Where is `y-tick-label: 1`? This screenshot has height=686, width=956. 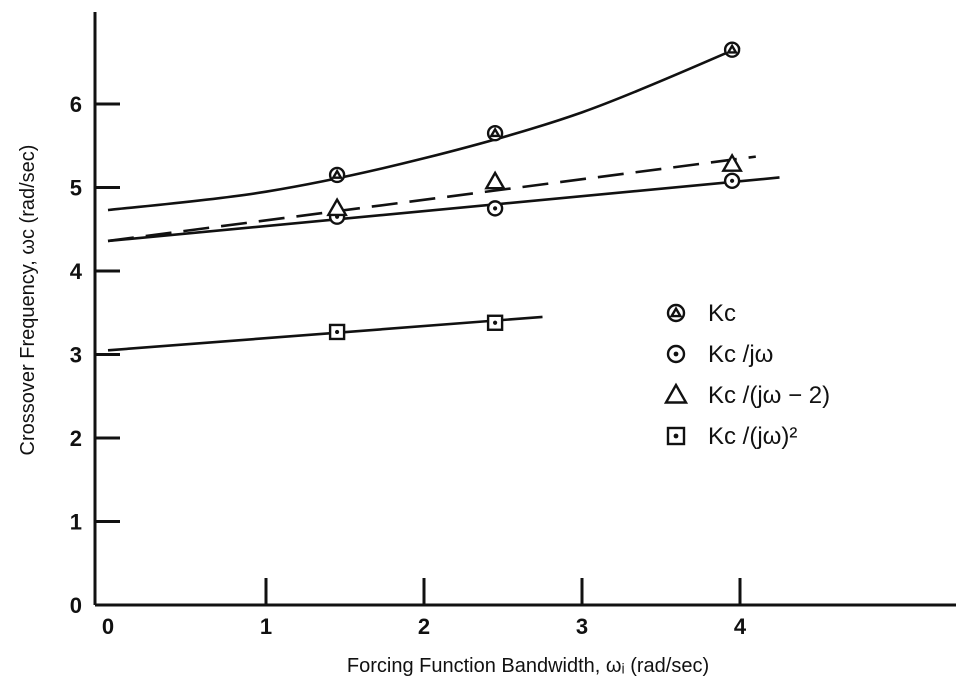
y-tick-label: 1 is located at coordinates (76, 522).